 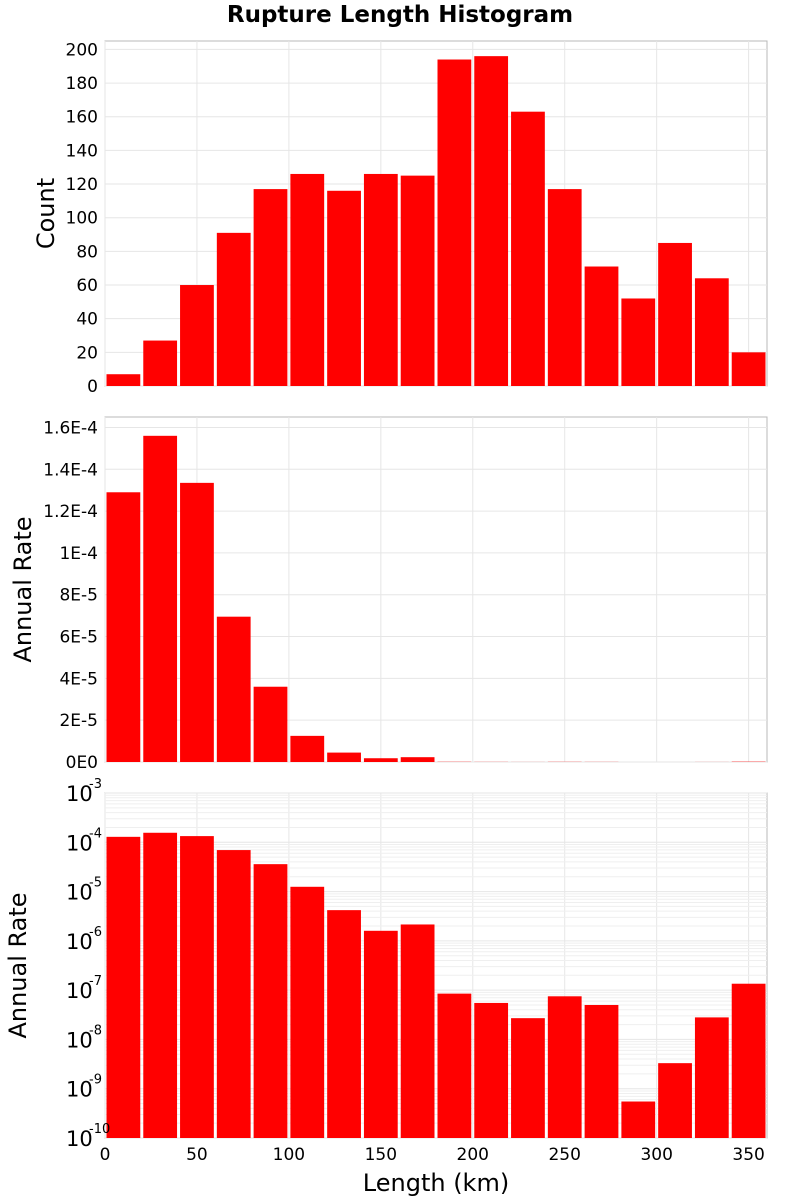 I want to click on x-axis-ticks: 0 50 100 150 200 250 300 350, so click(x=432, y=1155).